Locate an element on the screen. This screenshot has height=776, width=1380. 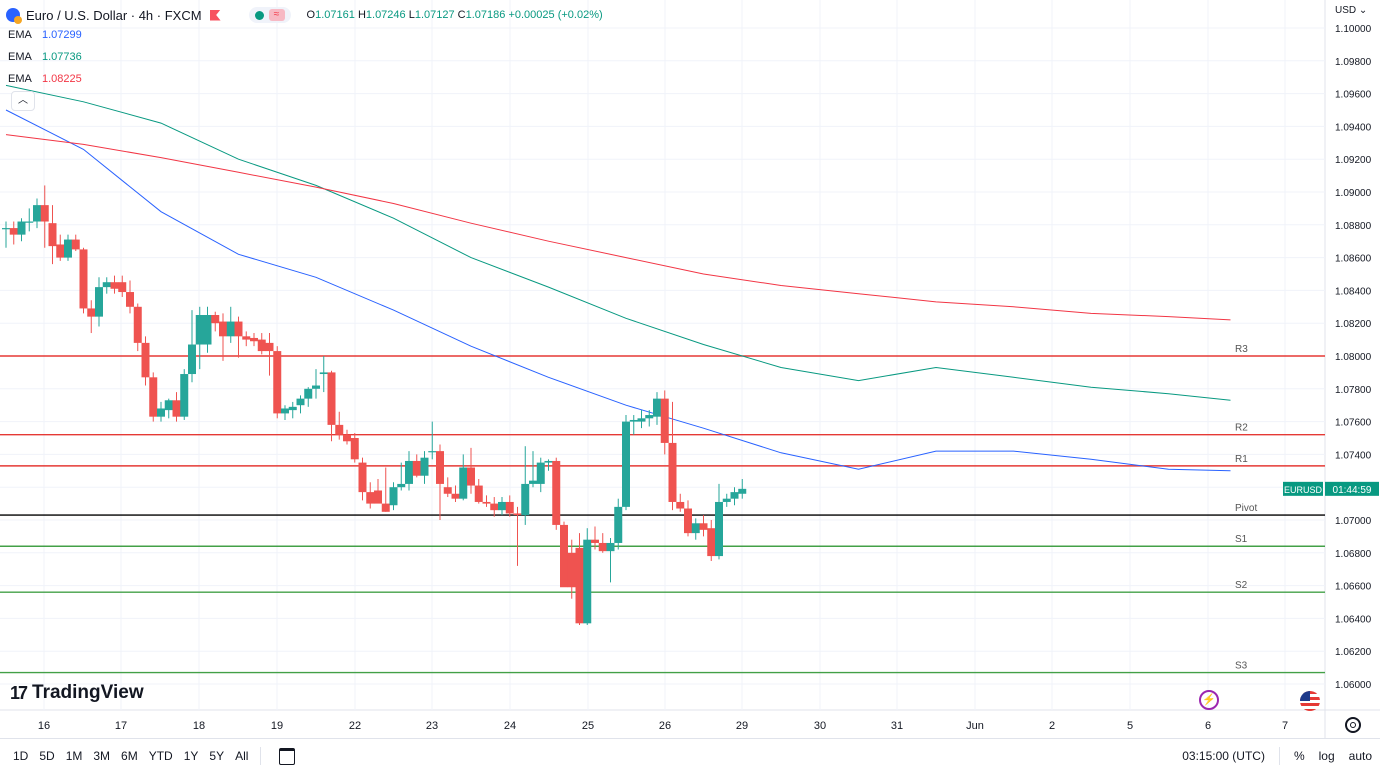
range-6m-button: 6M is located at coordinates (129, 756).